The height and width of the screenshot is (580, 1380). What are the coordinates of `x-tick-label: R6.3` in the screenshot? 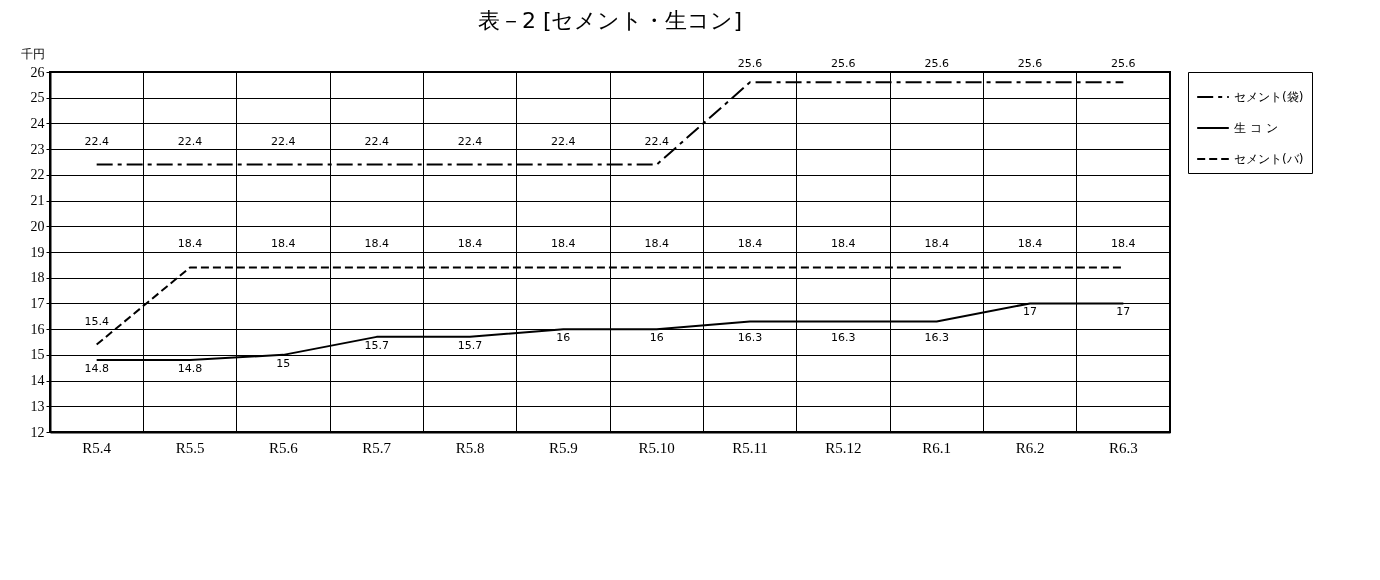 It's located at (1123, 447).